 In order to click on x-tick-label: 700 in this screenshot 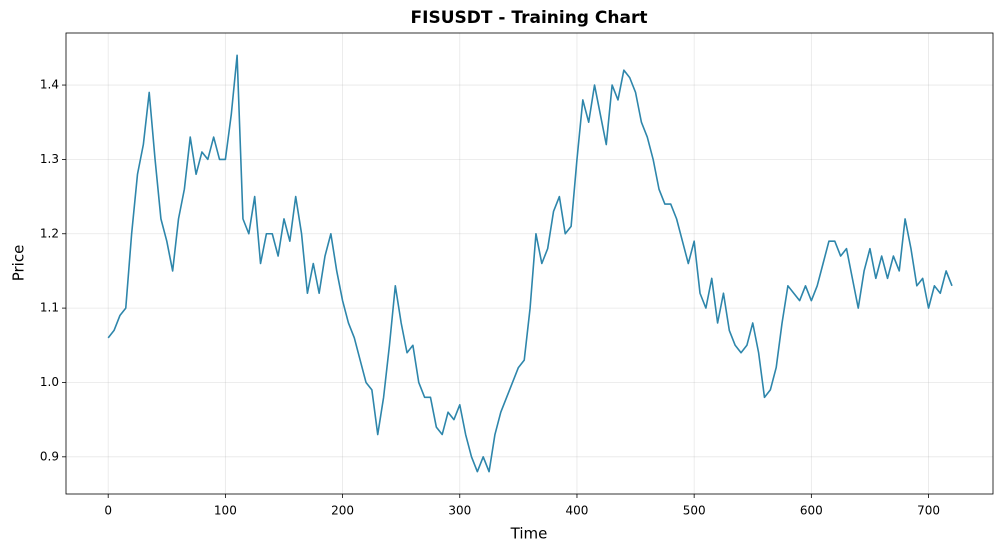, I will do `click(928, 511)`.